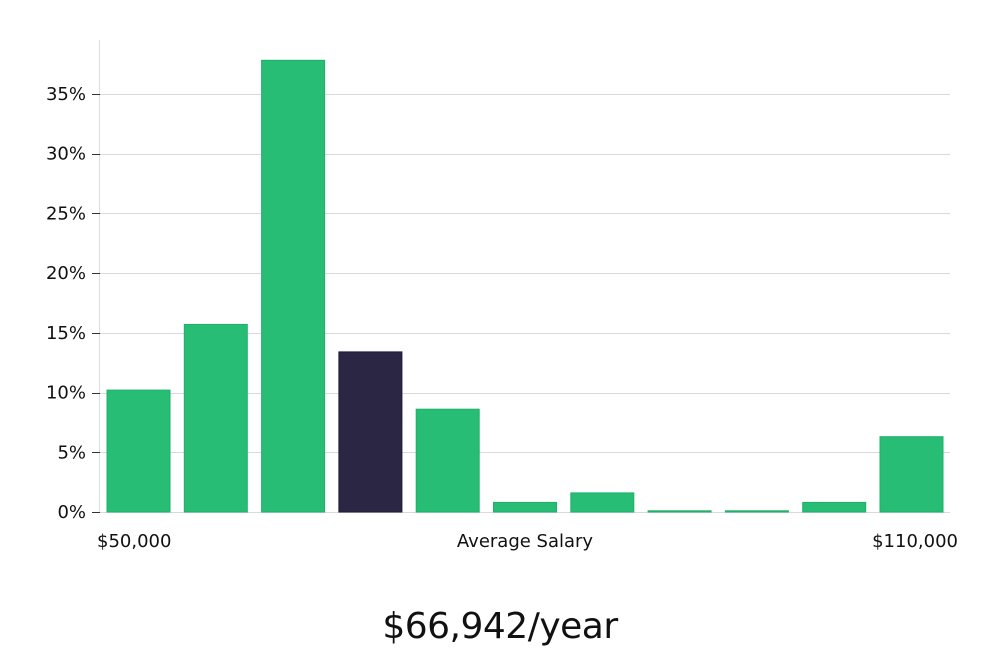  I want to click on x-min-label: $50,000, so click(134, 541).